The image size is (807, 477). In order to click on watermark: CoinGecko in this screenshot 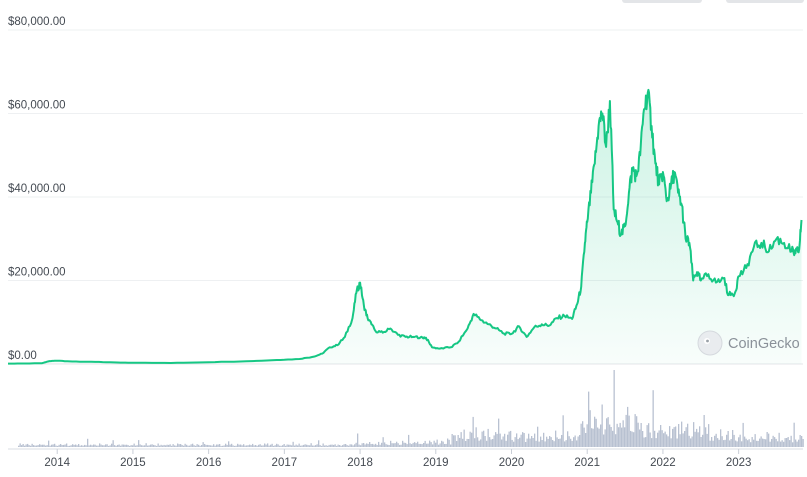, I will do `click(748, 343)`.